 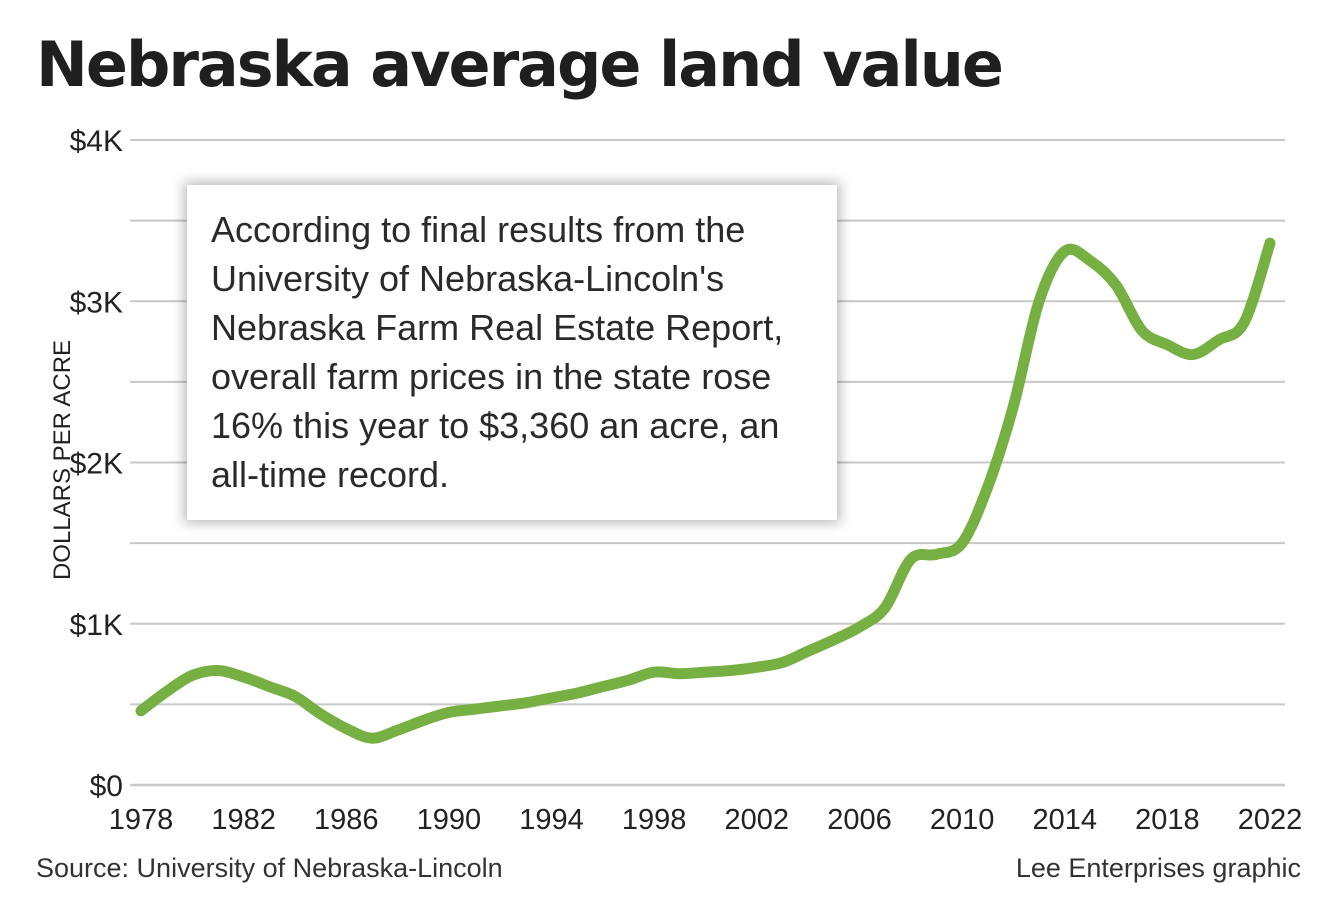 I want to click on source-note: Source: University of Nebraska-Lincoln, so click(x=269, y=868).